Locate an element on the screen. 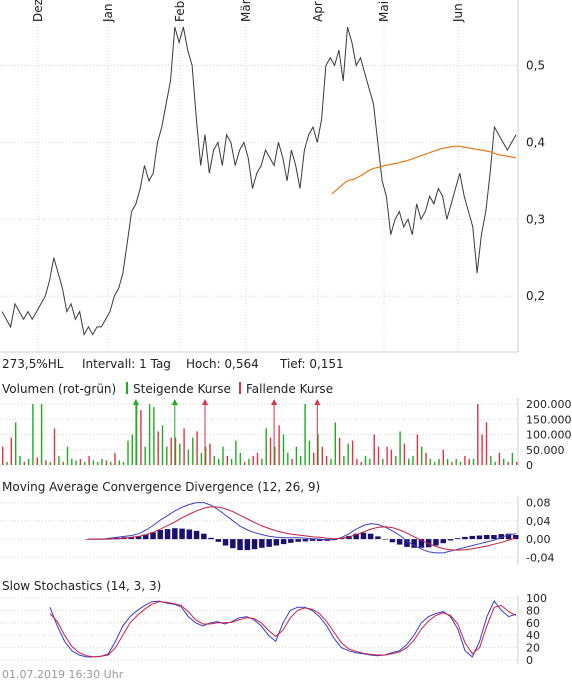 The image size is (572, 681). volume-y-tick-2: 100.000 is located at coordinates (549, 435).